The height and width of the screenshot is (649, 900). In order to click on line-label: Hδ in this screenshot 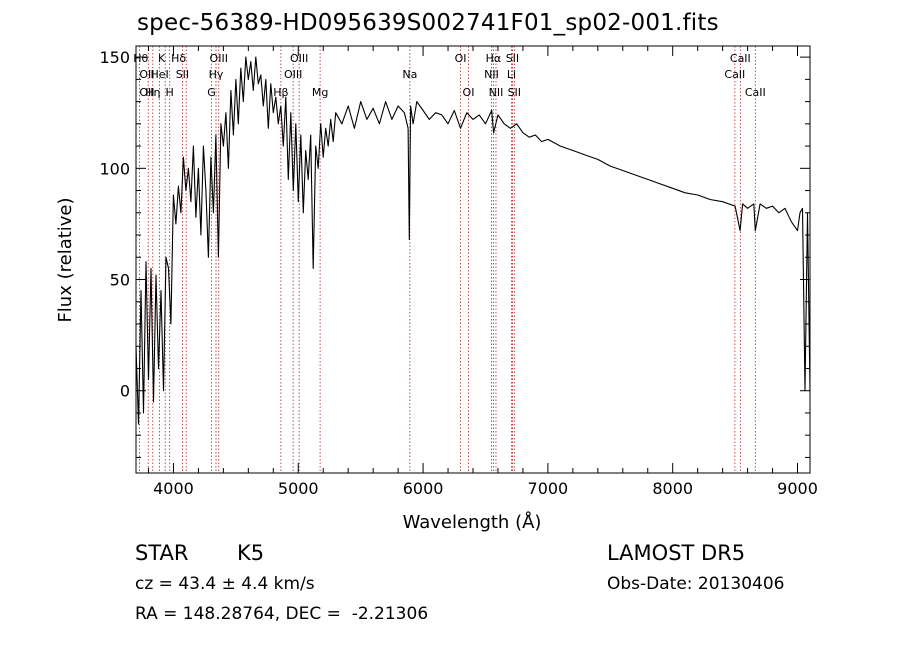, I will do `click(178, 58)`.